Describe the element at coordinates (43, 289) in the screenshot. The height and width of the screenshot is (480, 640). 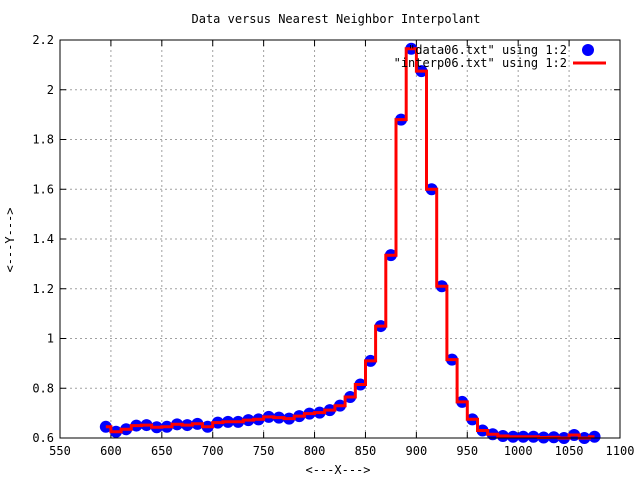
I see `y-tick-label: 1.2` at that location.